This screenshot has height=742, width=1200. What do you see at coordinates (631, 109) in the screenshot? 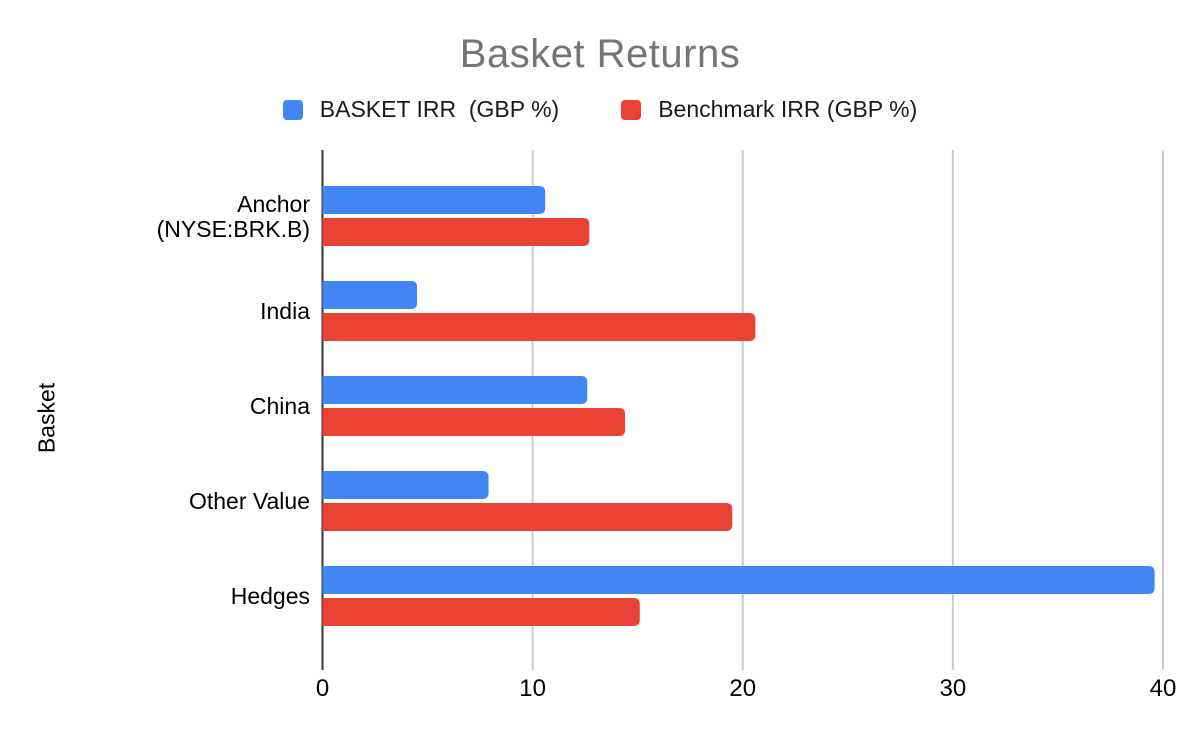
I see `benchmark-irr-swatch-icon` at bounding box center [631, 109].